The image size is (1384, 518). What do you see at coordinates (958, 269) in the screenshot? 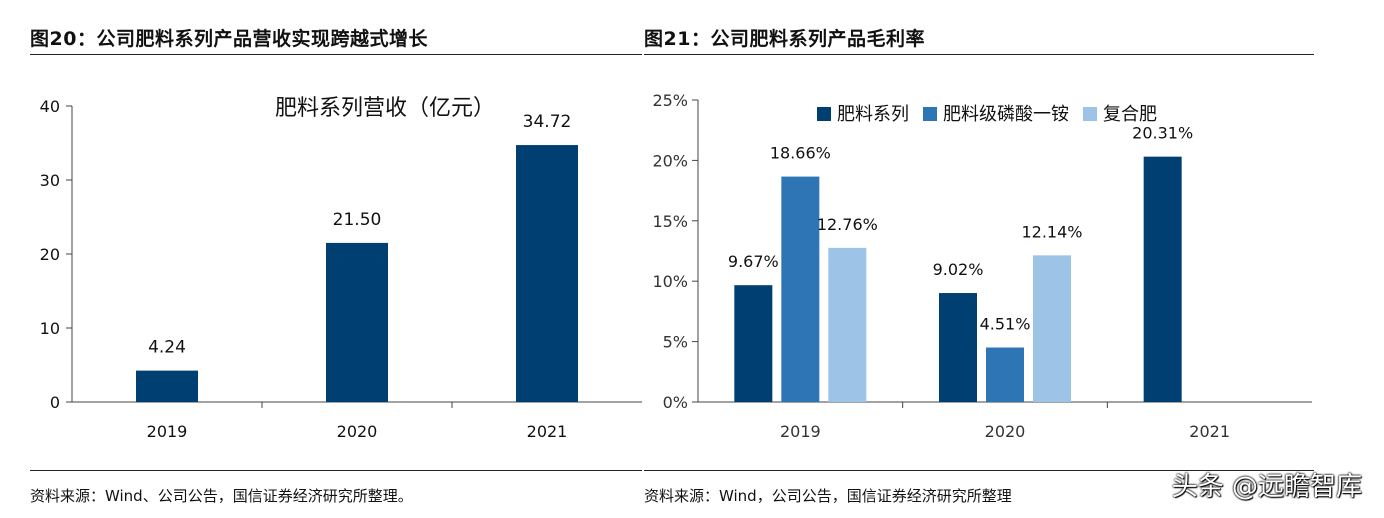
I see `margin-value-label: 9.02%` at bounding box center [958, 269].